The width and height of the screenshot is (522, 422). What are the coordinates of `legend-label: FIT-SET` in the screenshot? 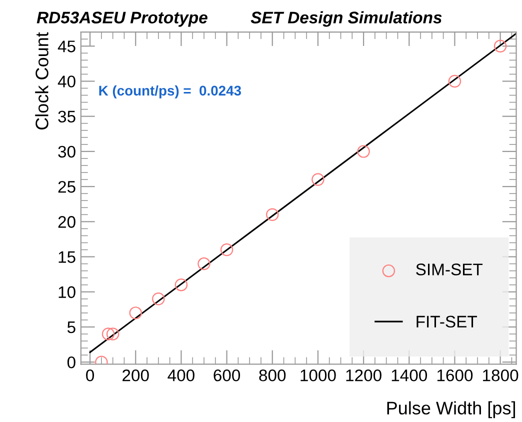 It's located at (446, 322).